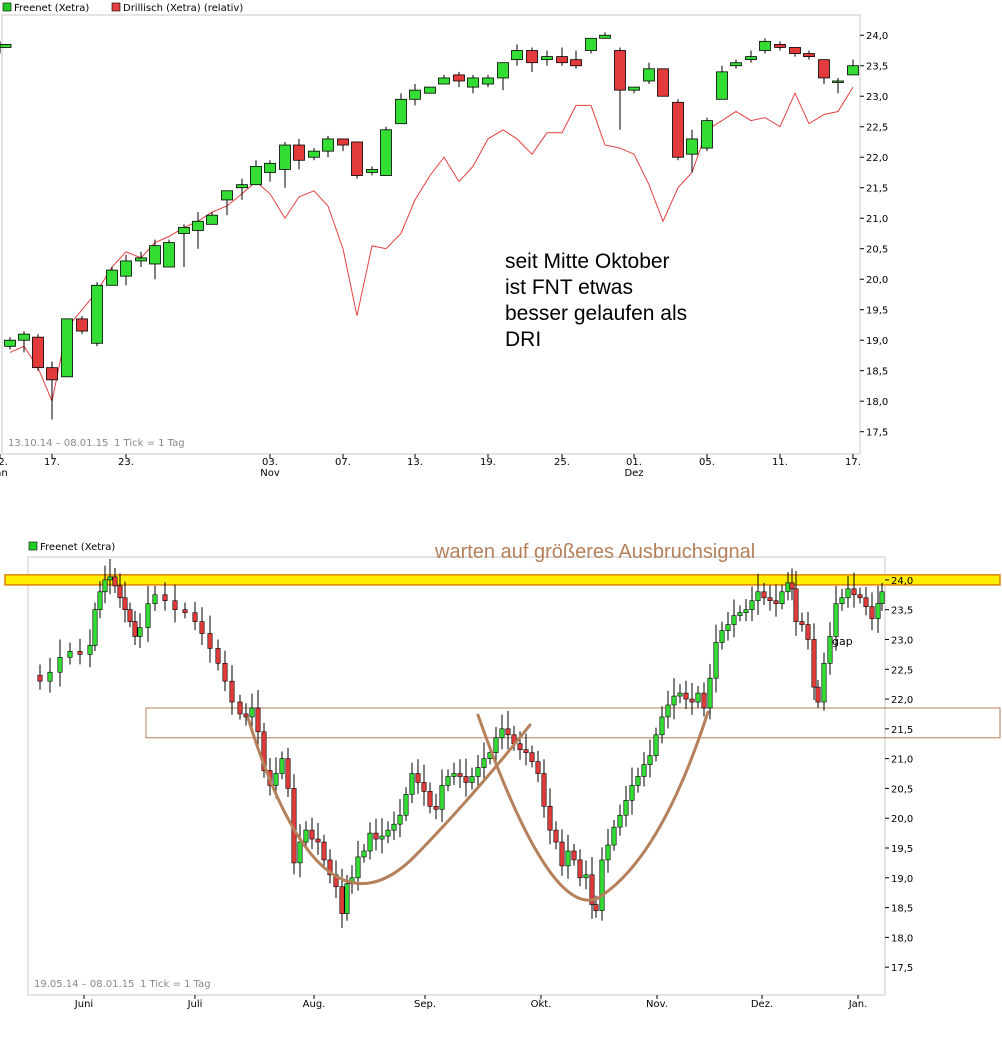 This screenshot has width=1002, height=1038. Describe the element at coordinates (902, 670) in the screenshot. I see `lower-y-tick-label: 22,5` at that location.